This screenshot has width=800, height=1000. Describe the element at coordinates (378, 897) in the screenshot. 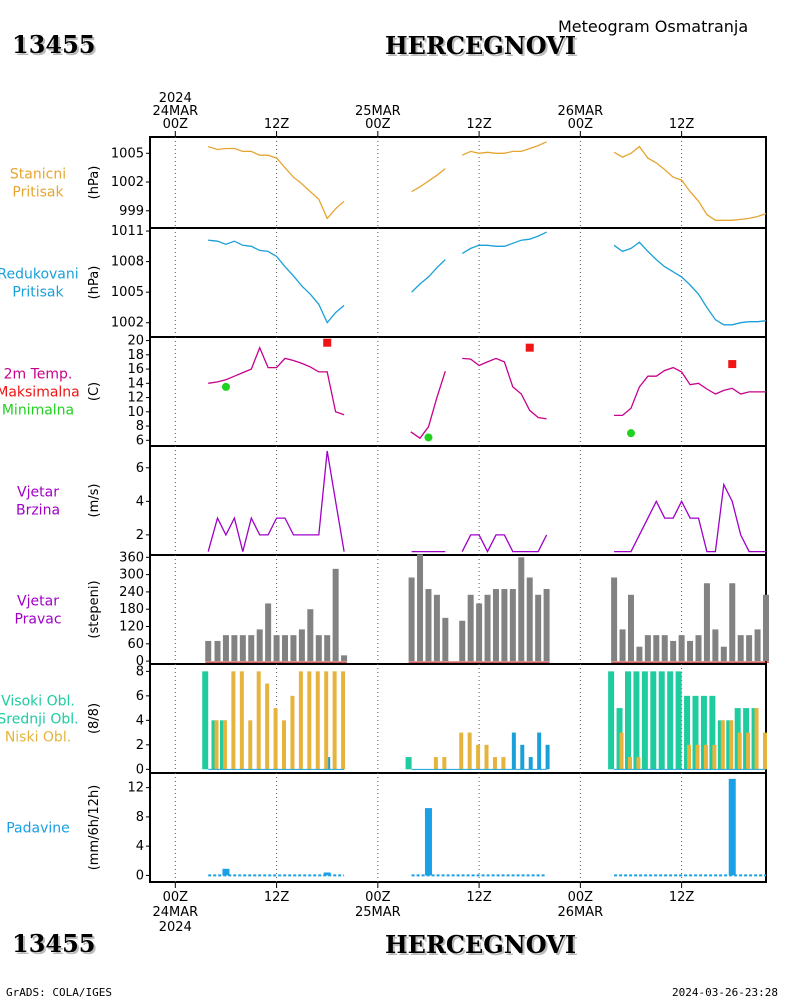

I see `bottom-time-tick-label: 00Z` at that location.